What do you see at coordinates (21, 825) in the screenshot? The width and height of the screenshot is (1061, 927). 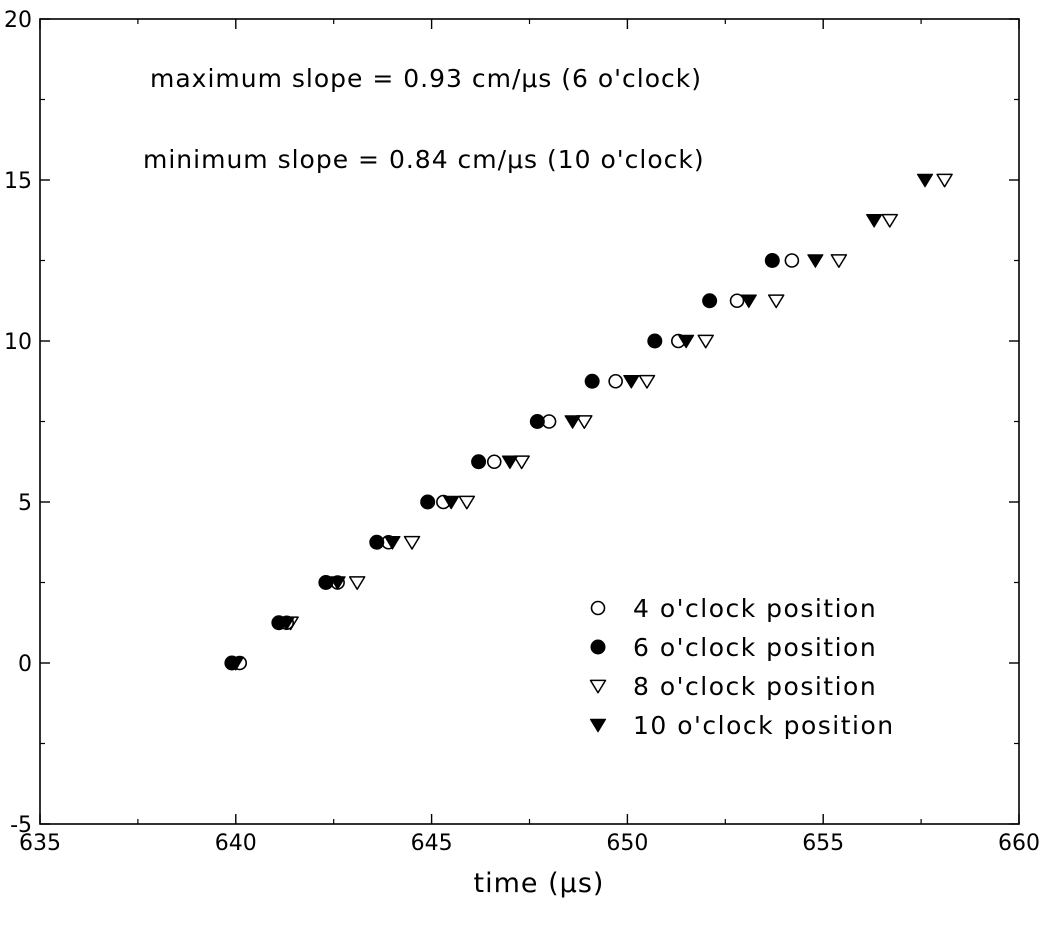 I see `y-tick-label: -5` at bounding box center [21, 825].